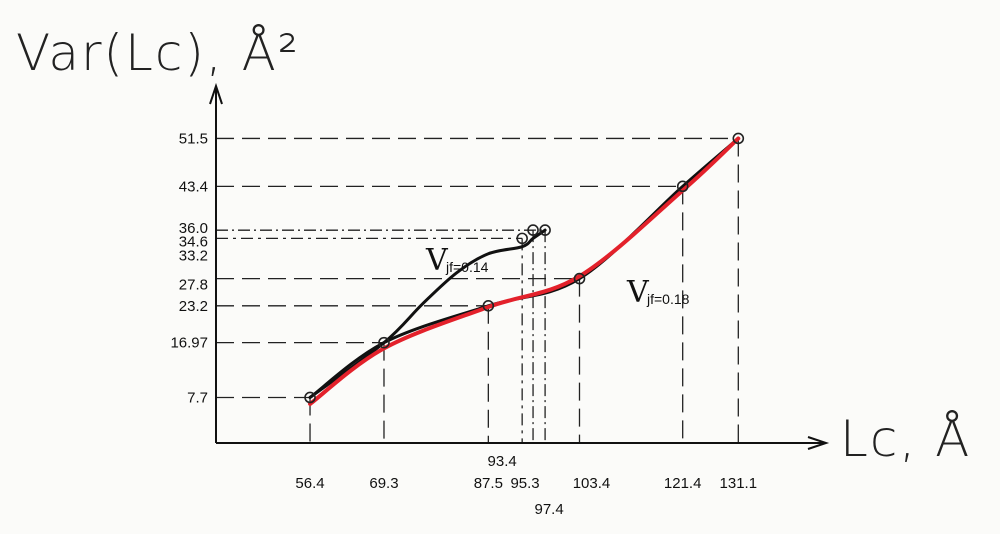 The height and width of the screenshot is (534, 1000). I want to click on series-label-vjf-018: V jf=0.18, so click(658, 292).